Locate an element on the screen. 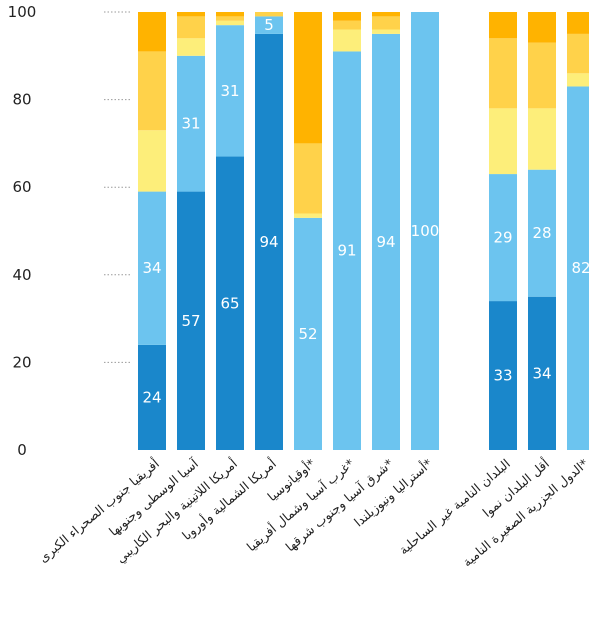  y-tick-label: 40 is located at coordinates (21, 275).